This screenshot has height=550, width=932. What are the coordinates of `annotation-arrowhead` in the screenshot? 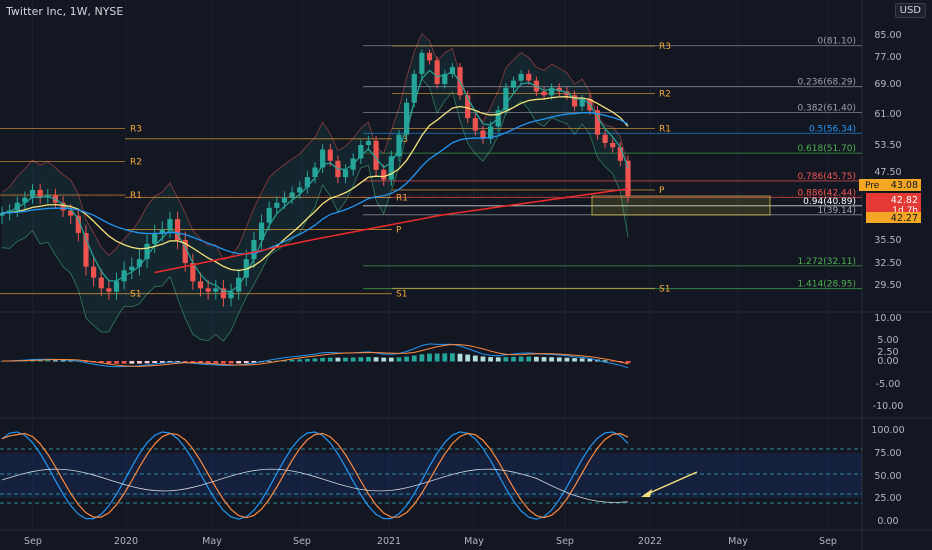 It's located at (646, 493).